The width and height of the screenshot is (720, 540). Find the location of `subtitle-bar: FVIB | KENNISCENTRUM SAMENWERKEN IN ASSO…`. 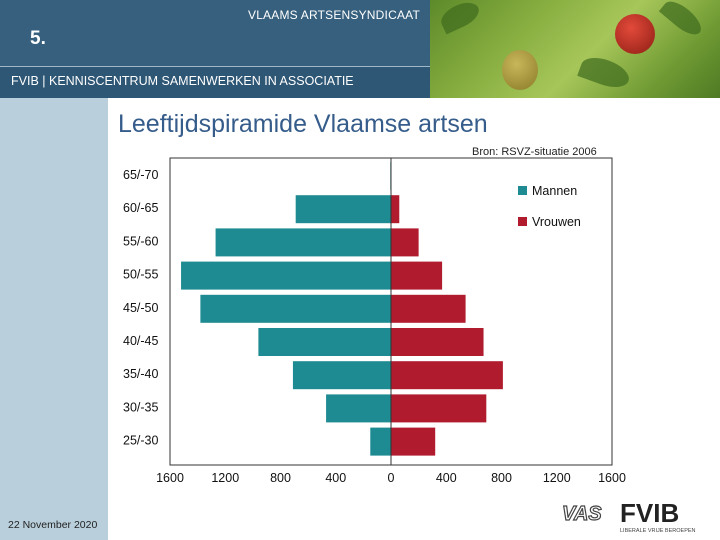

subtitle-bar: FVIB | KENNISCENTRUM SAMENWERKEN IN ASSO… is located at coordinates (215, 82).